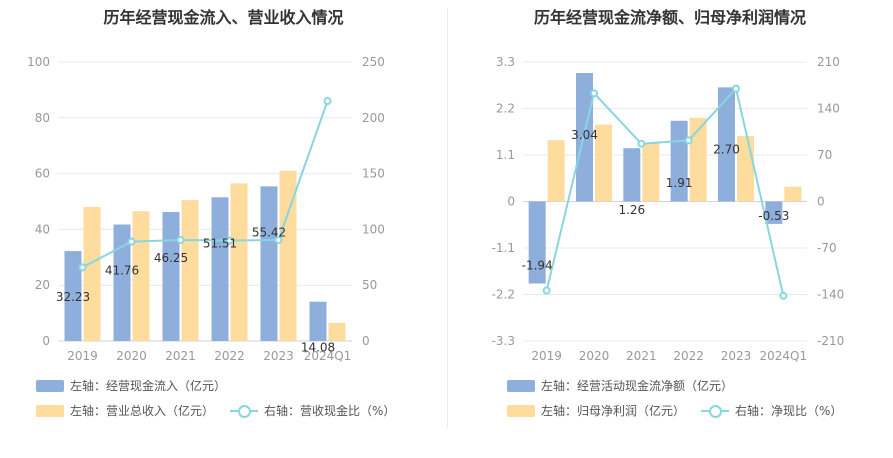 The height and width of the screenshot is (458, 893). What do you see at coordinates (631, 210) in the screenshot?
I see `bar-data-label: 1.26` at bounding box center [631, 210].